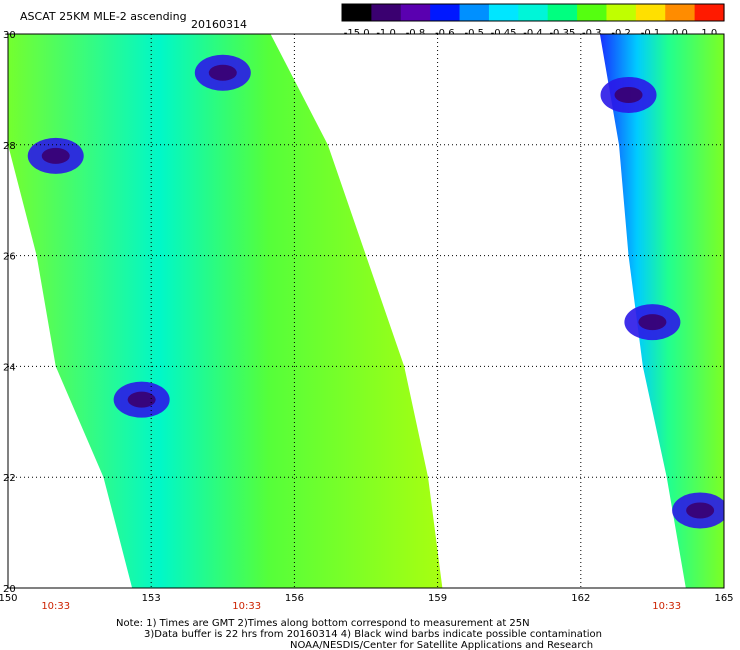 The width and height of the screenshot is (740, 650). What do you see at coordinates (723, 598) in the screenshot?
I see `x-tick-label: 165` at bounding box center [723, 598].